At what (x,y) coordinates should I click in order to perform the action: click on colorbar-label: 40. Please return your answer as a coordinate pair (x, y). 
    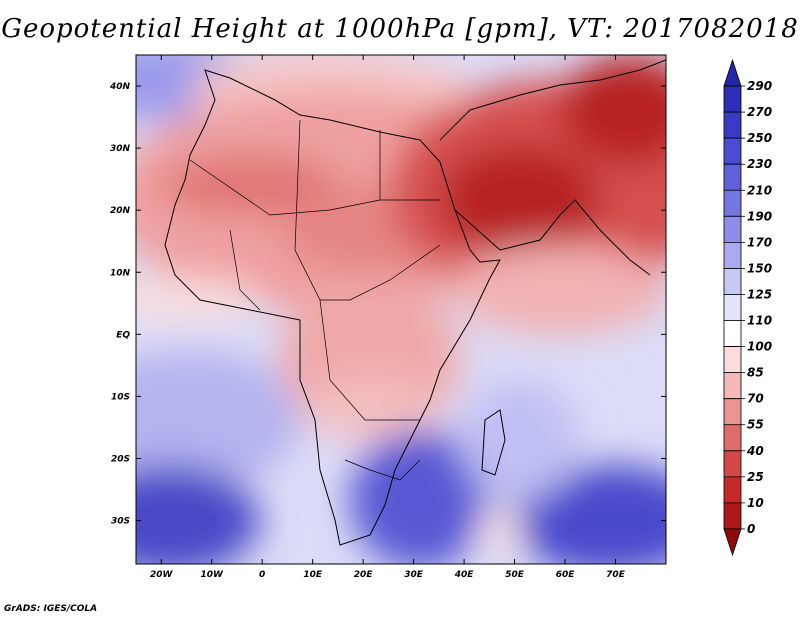
    Looking at the image, I should click on (755, 451).